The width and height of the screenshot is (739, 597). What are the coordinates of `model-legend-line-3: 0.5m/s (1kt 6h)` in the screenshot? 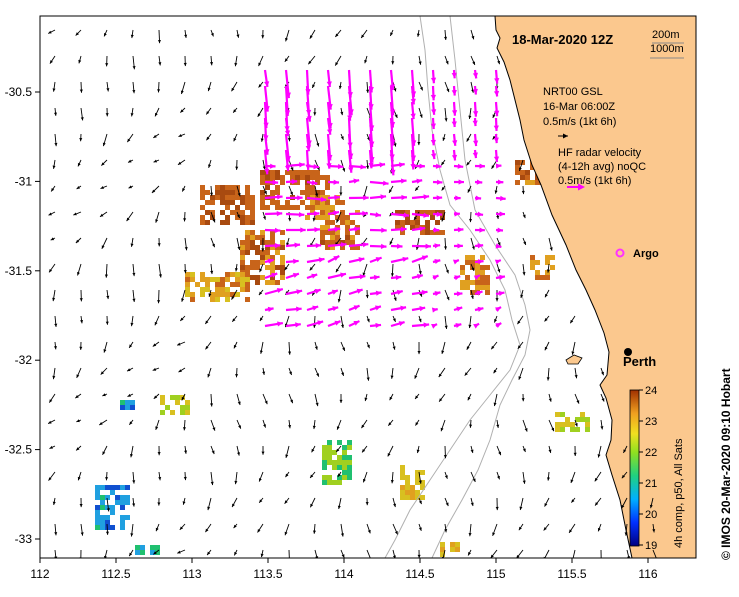 It's located at (579, 122).